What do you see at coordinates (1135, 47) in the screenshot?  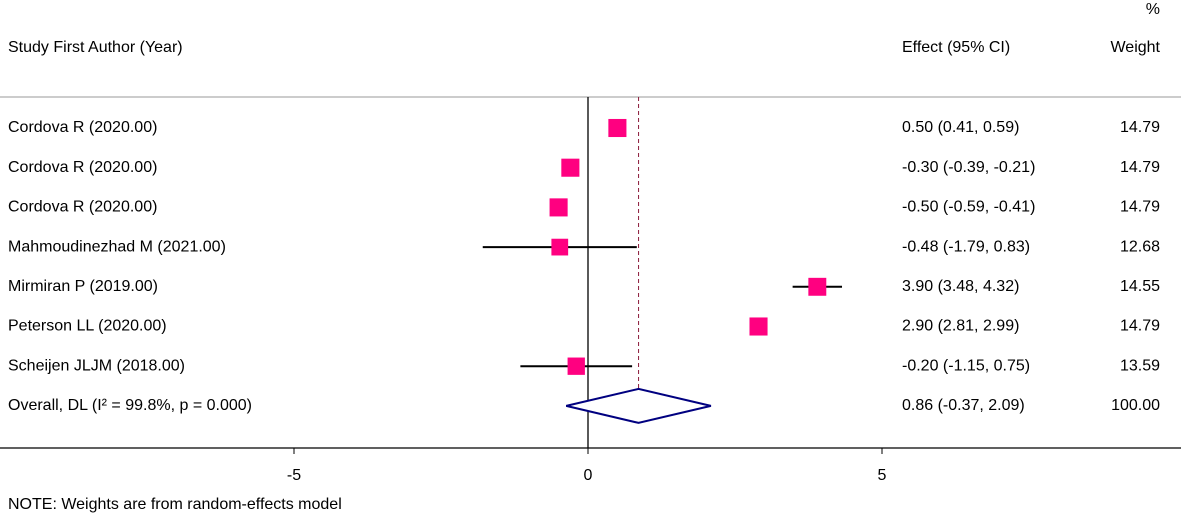 I see `weight-header: Weight` at bounding box center [1135, 47].